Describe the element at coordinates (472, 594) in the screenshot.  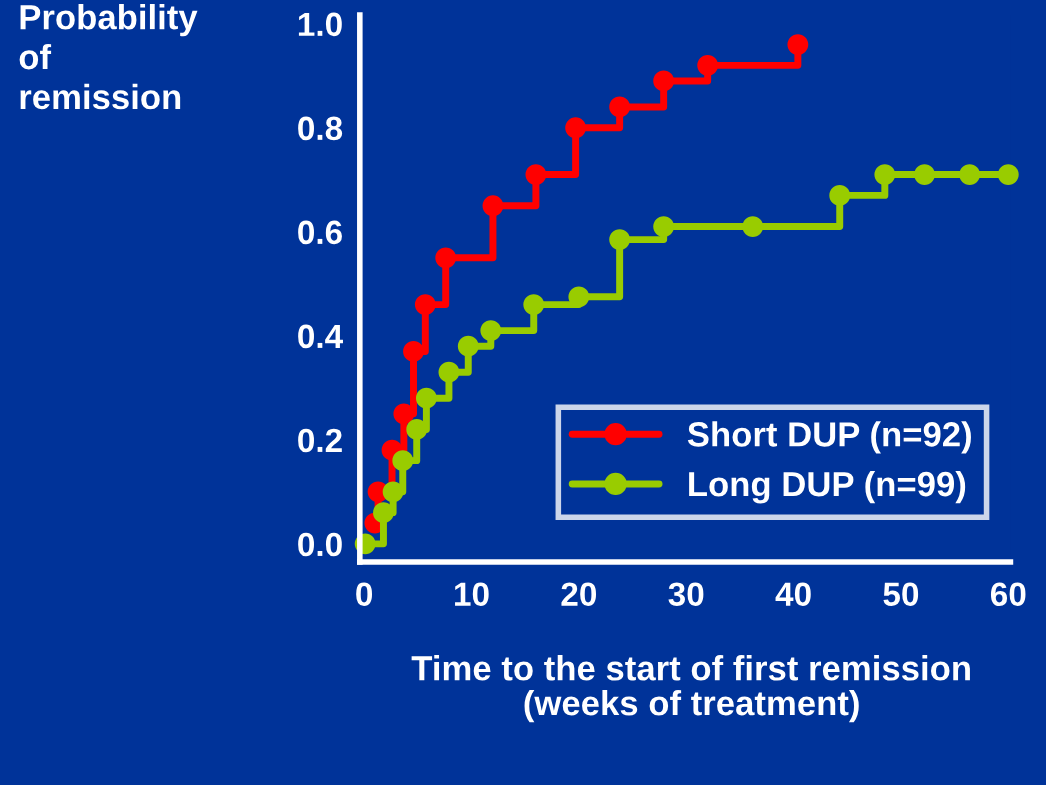
I see `x-tick-label: 10` at that location.